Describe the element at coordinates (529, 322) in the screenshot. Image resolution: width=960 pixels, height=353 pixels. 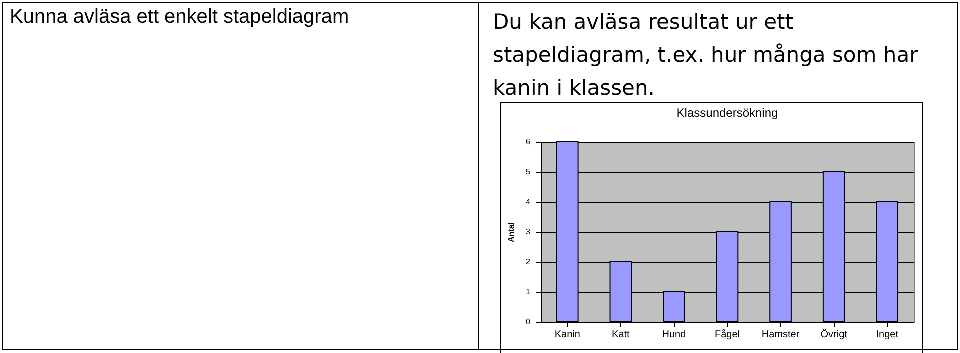
I see `y-tick-label: 0` at that location.